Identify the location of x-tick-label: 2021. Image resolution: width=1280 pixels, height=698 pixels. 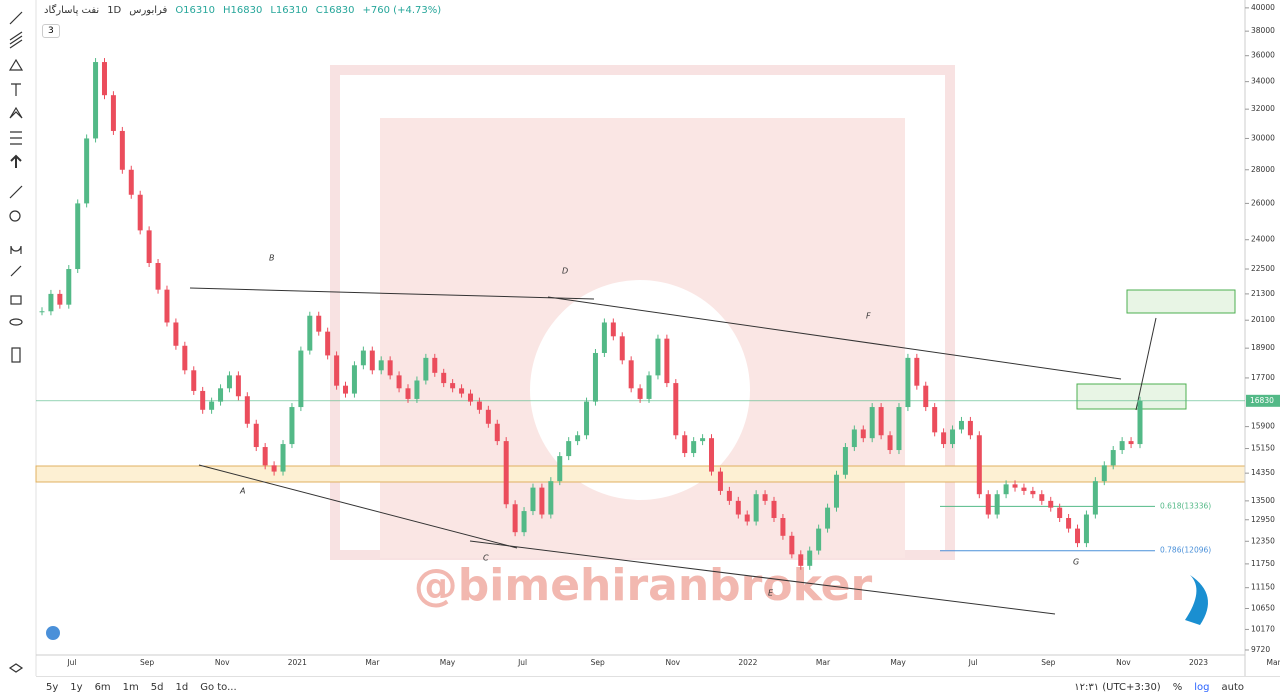
(297, 662).